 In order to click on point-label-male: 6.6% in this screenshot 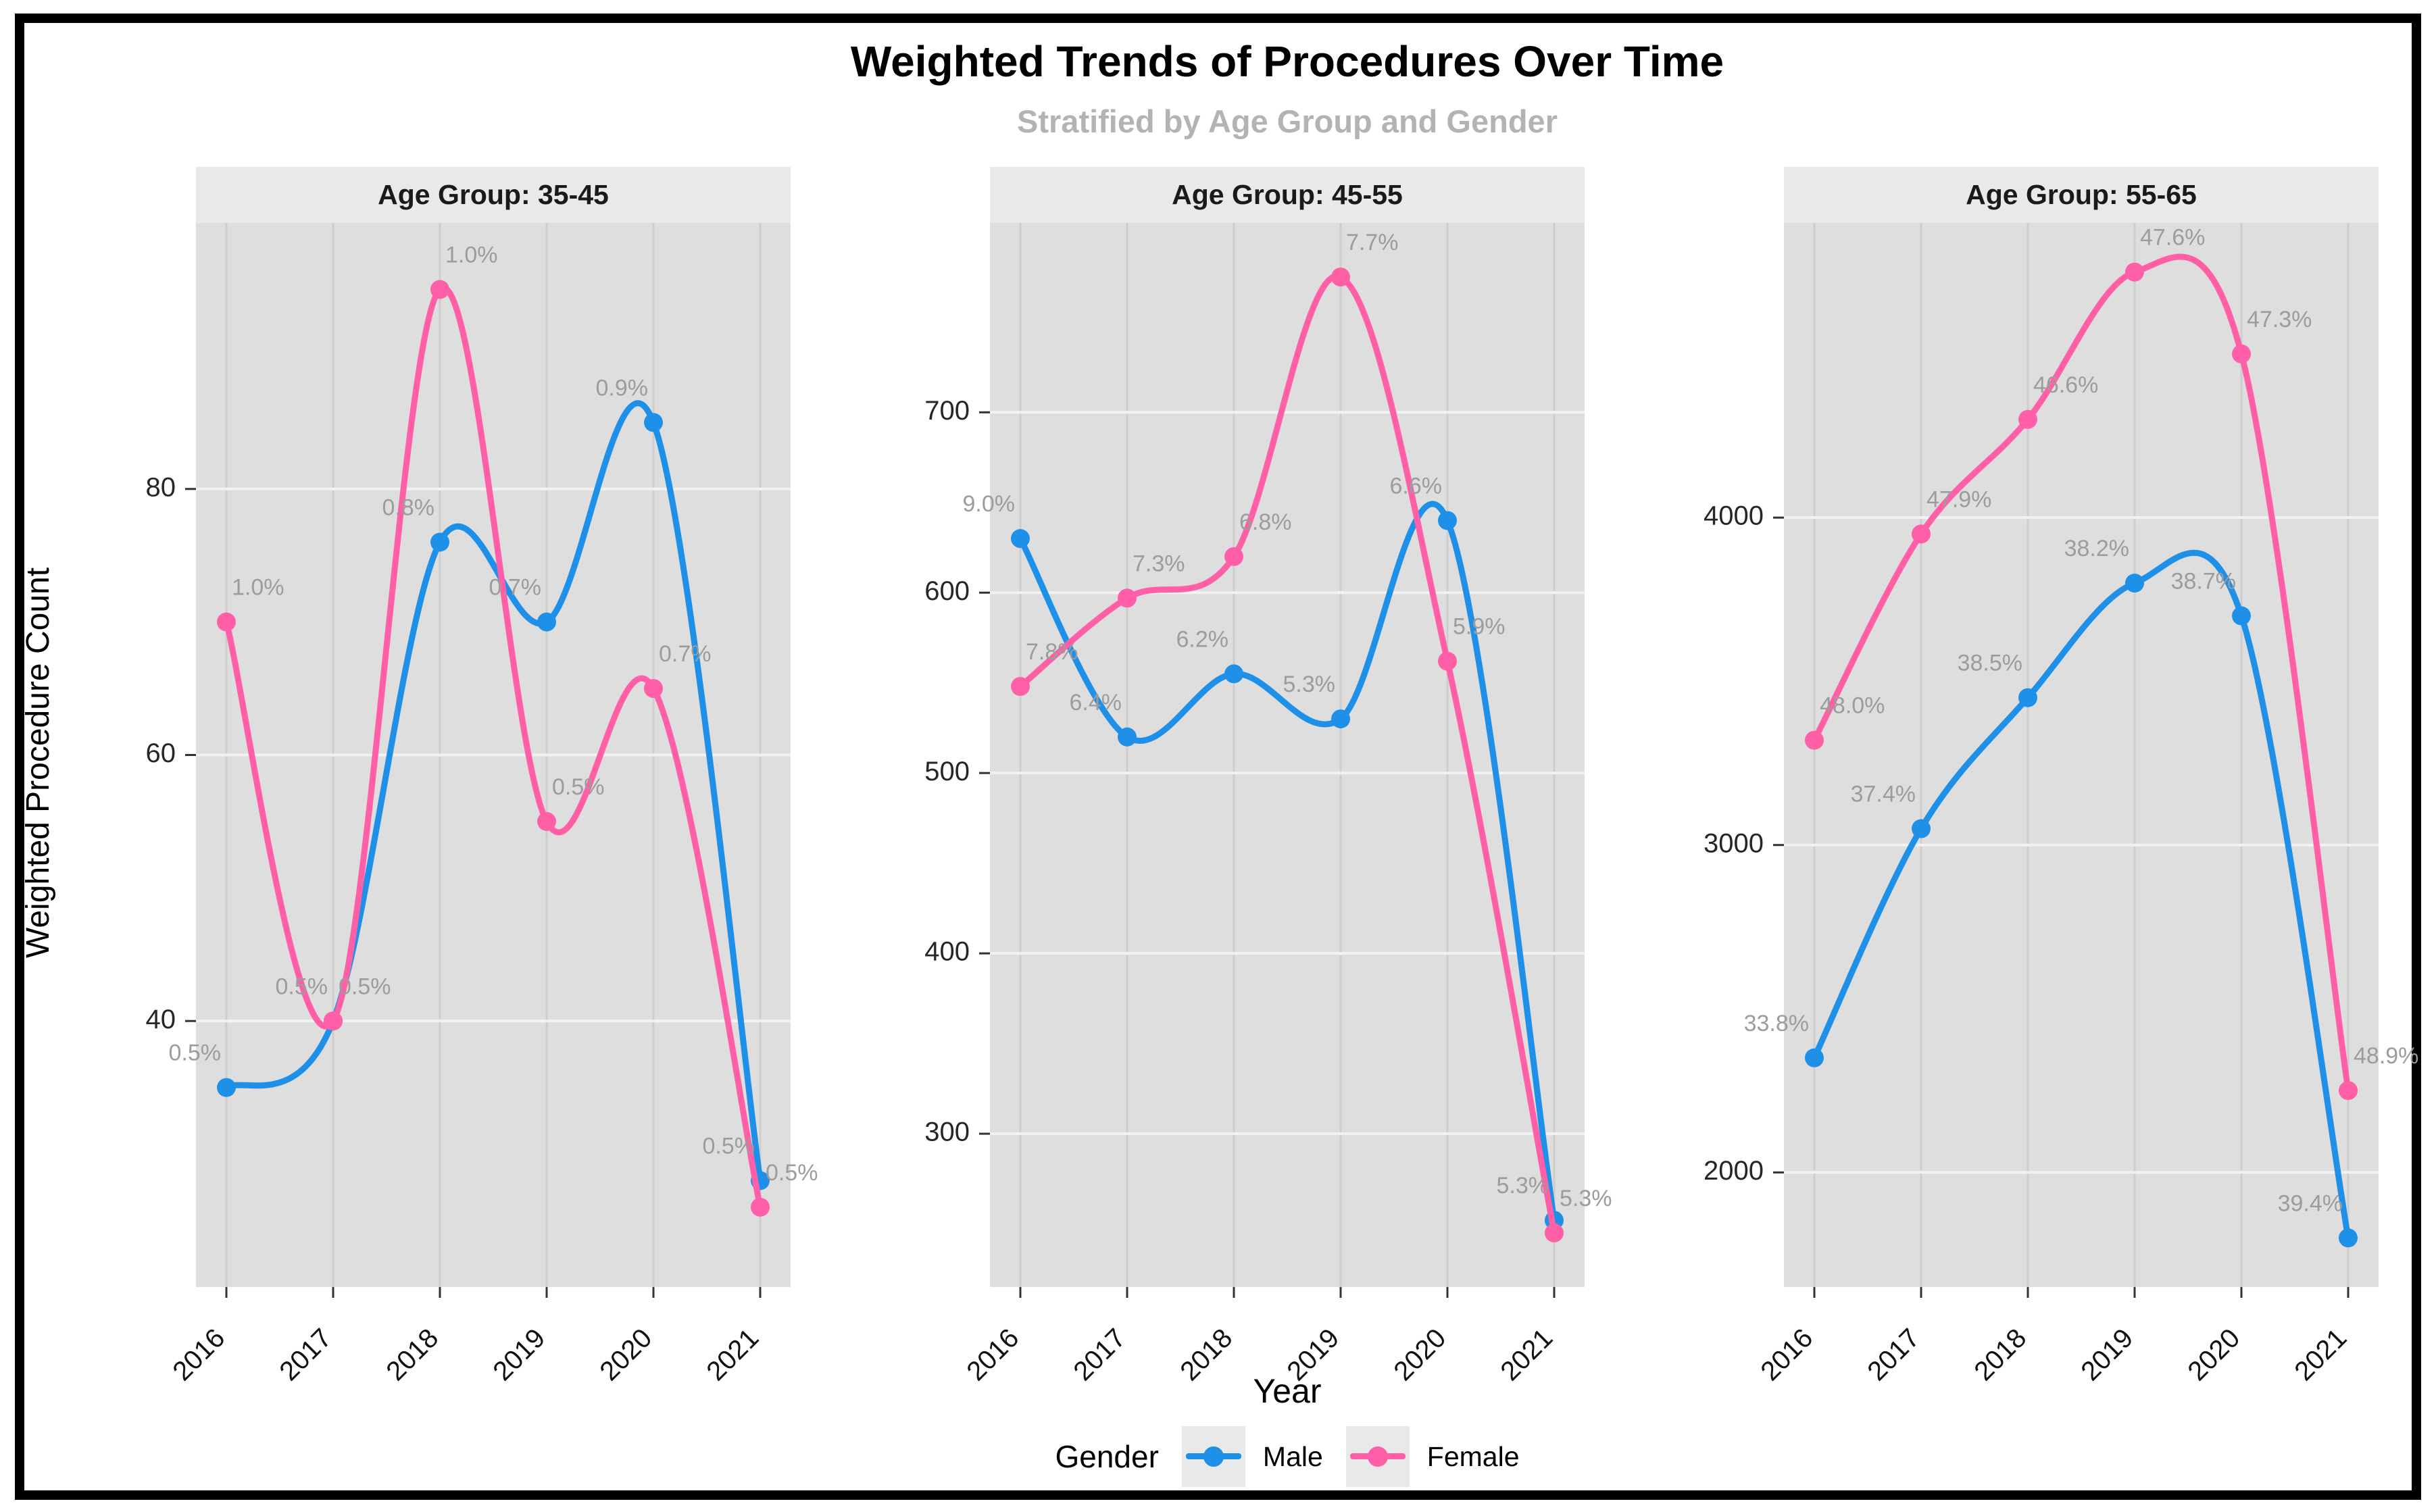, I will do `click(1416, 486)`.